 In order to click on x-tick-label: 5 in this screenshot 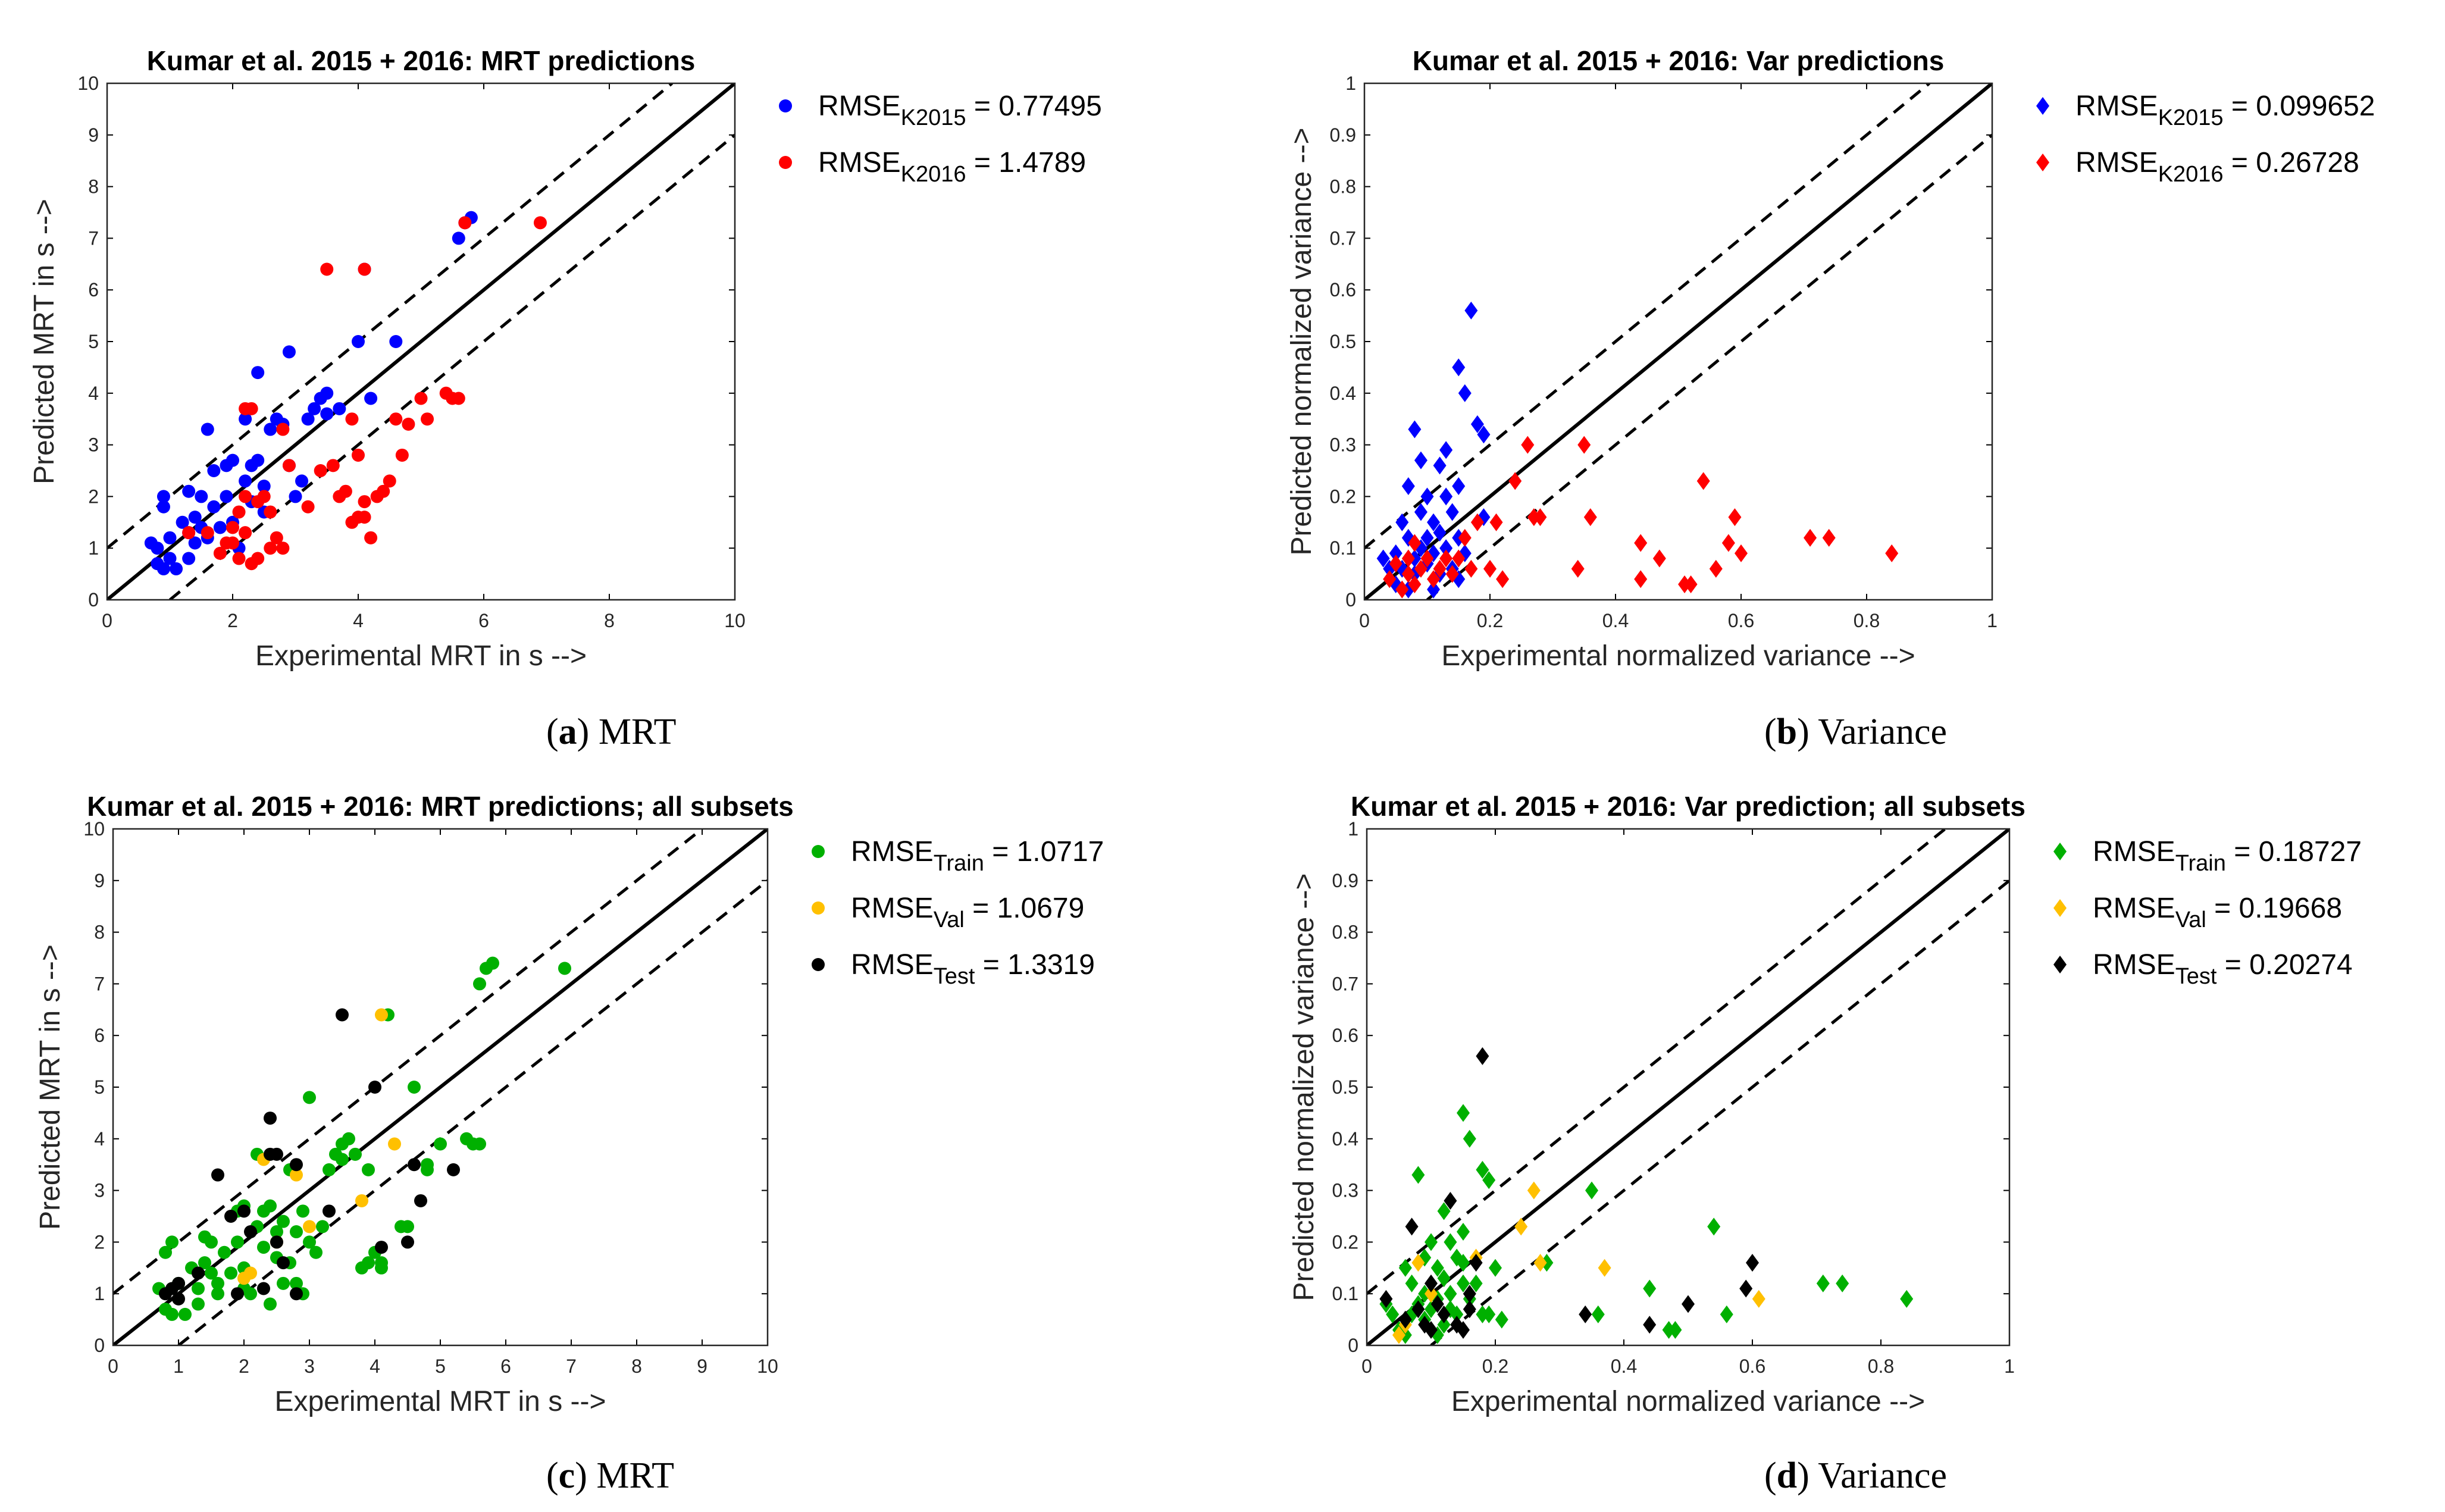, I will do `click(440, 1366)`.